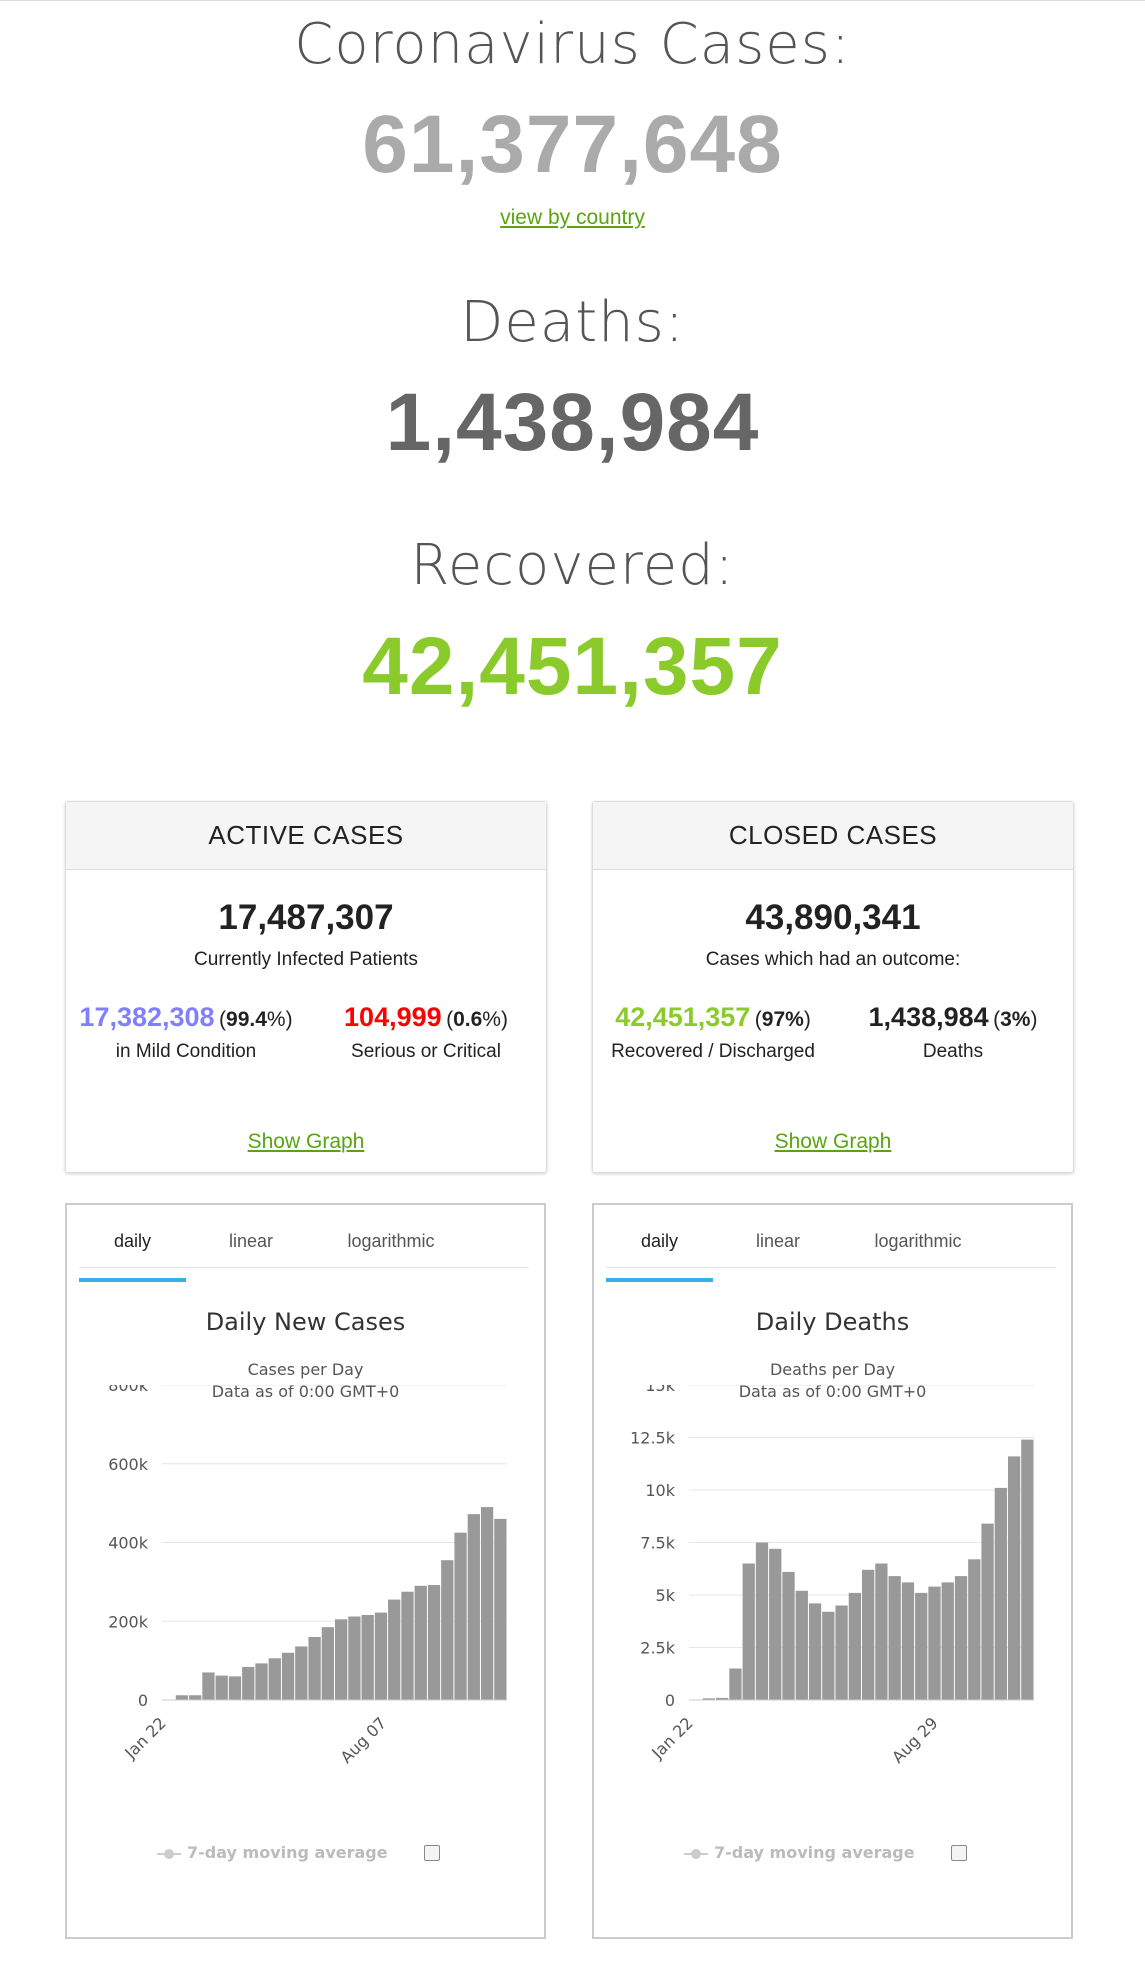  What do you see at coordinates (657, 1543) in the screenshot?
I see `y-tick-label: 7.5k` at bounding box center [657, 1543].